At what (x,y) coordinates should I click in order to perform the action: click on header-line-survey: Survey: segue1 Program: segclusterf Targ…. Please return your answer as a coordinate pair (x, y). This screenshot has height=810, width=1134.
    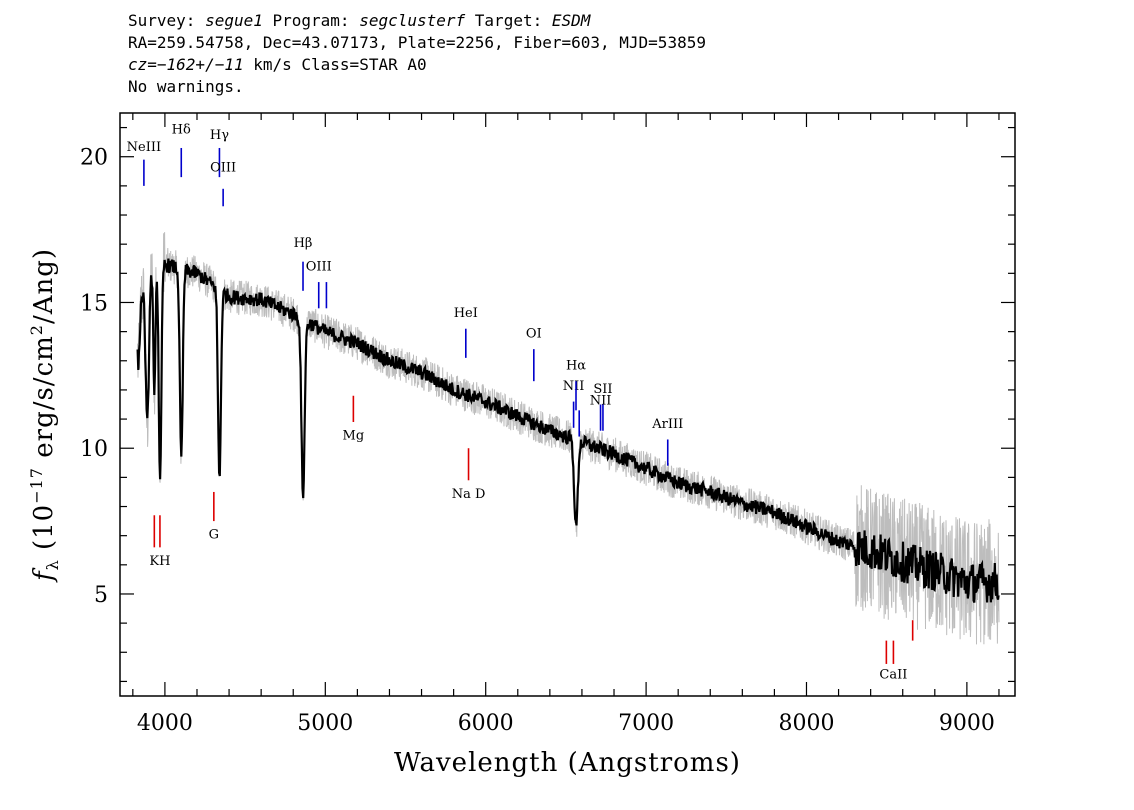
    Looking at the image, I should click on (359, 20).